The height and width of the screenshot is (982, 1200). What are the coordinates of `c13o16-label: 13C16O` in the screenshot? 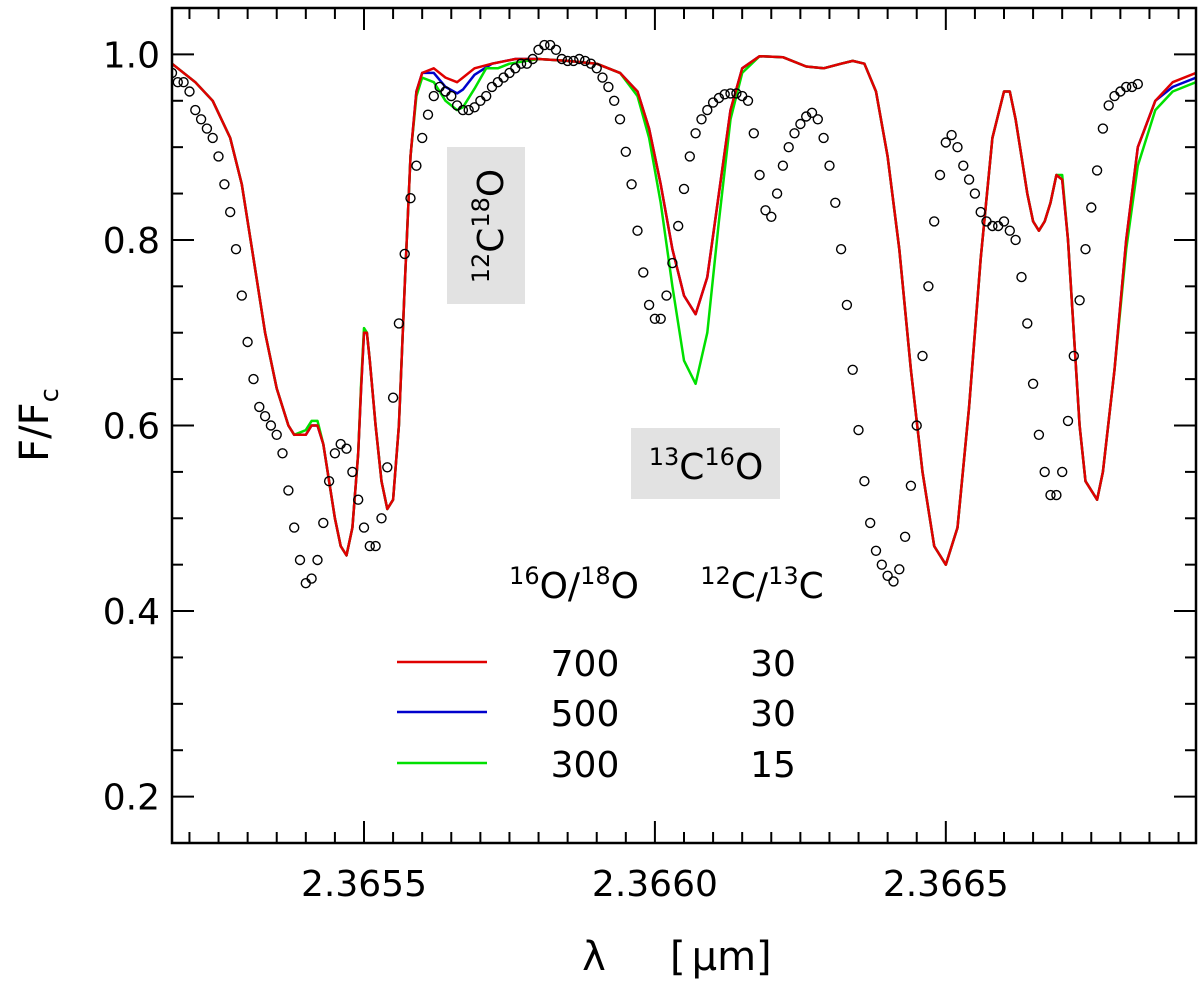 It's located at (706, 465).